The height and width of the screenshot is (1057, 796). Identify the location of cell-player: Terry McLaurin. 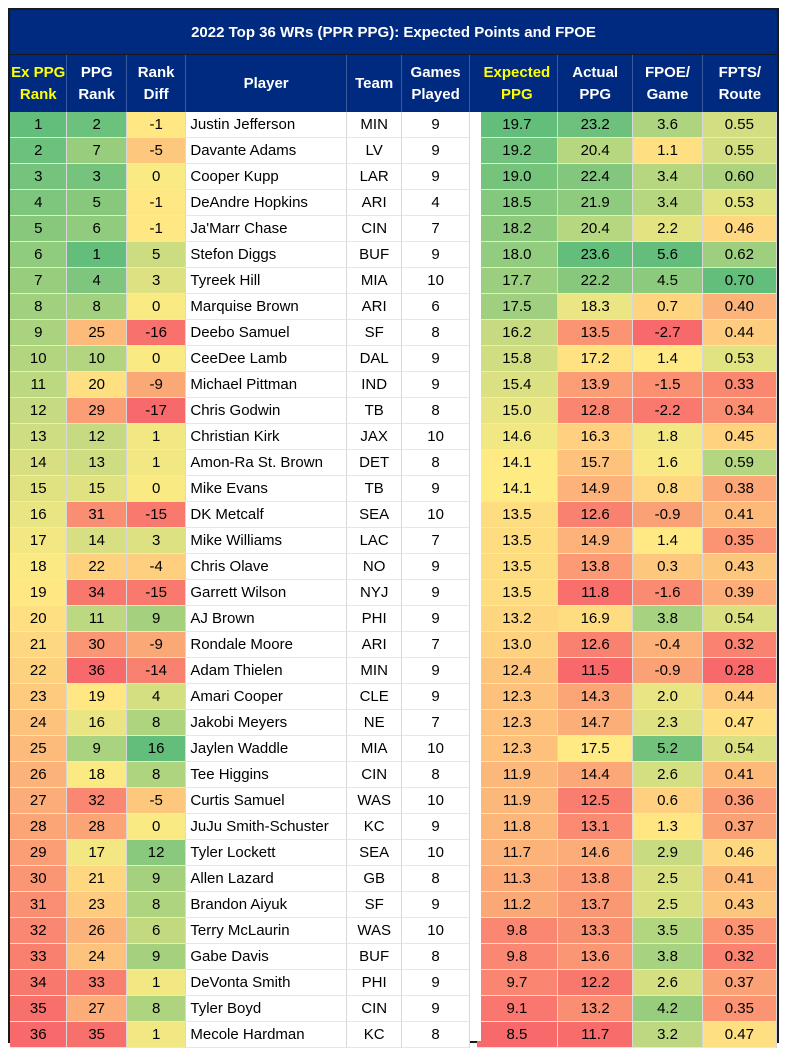
(266, 931).